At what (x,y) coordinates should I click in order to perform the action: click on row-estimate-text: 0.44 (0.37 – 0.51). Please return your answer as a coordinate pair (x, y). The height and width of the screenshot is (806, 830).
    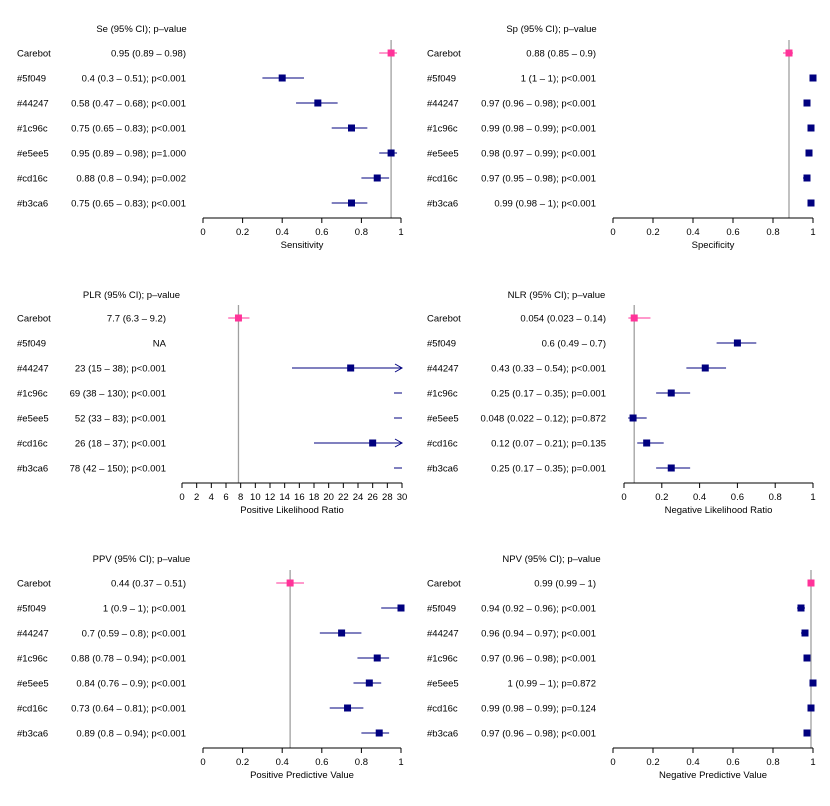
    Looking at the image, I should click on (148, 584).